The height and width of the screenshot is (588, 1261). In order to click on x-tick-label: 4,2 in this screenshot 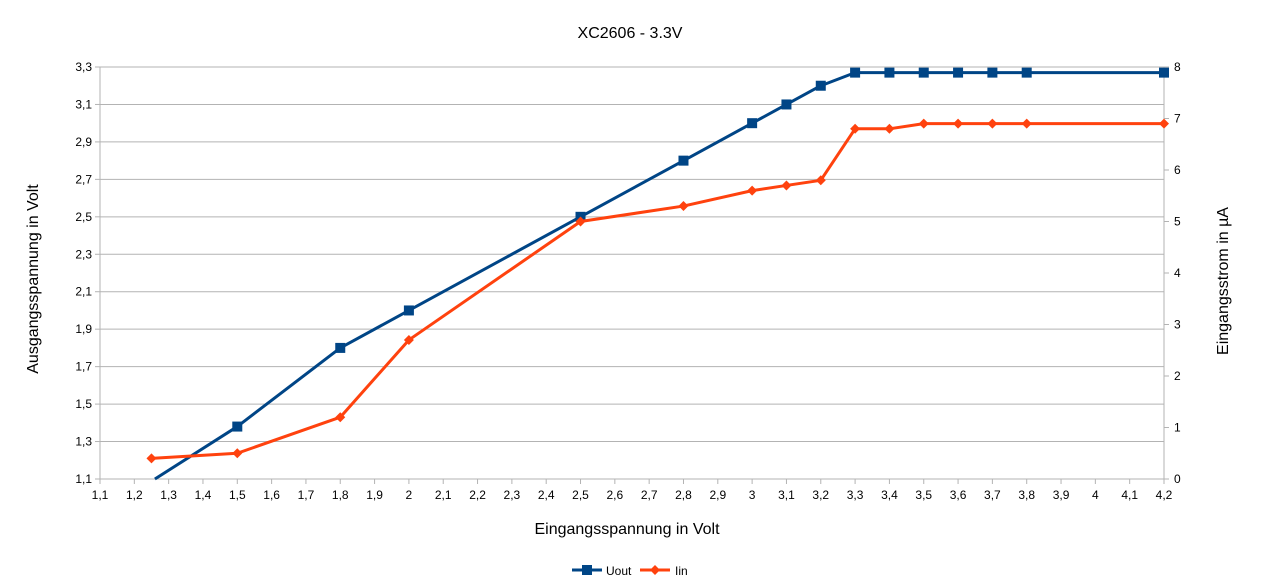, I will do `click(1164, 495)`.